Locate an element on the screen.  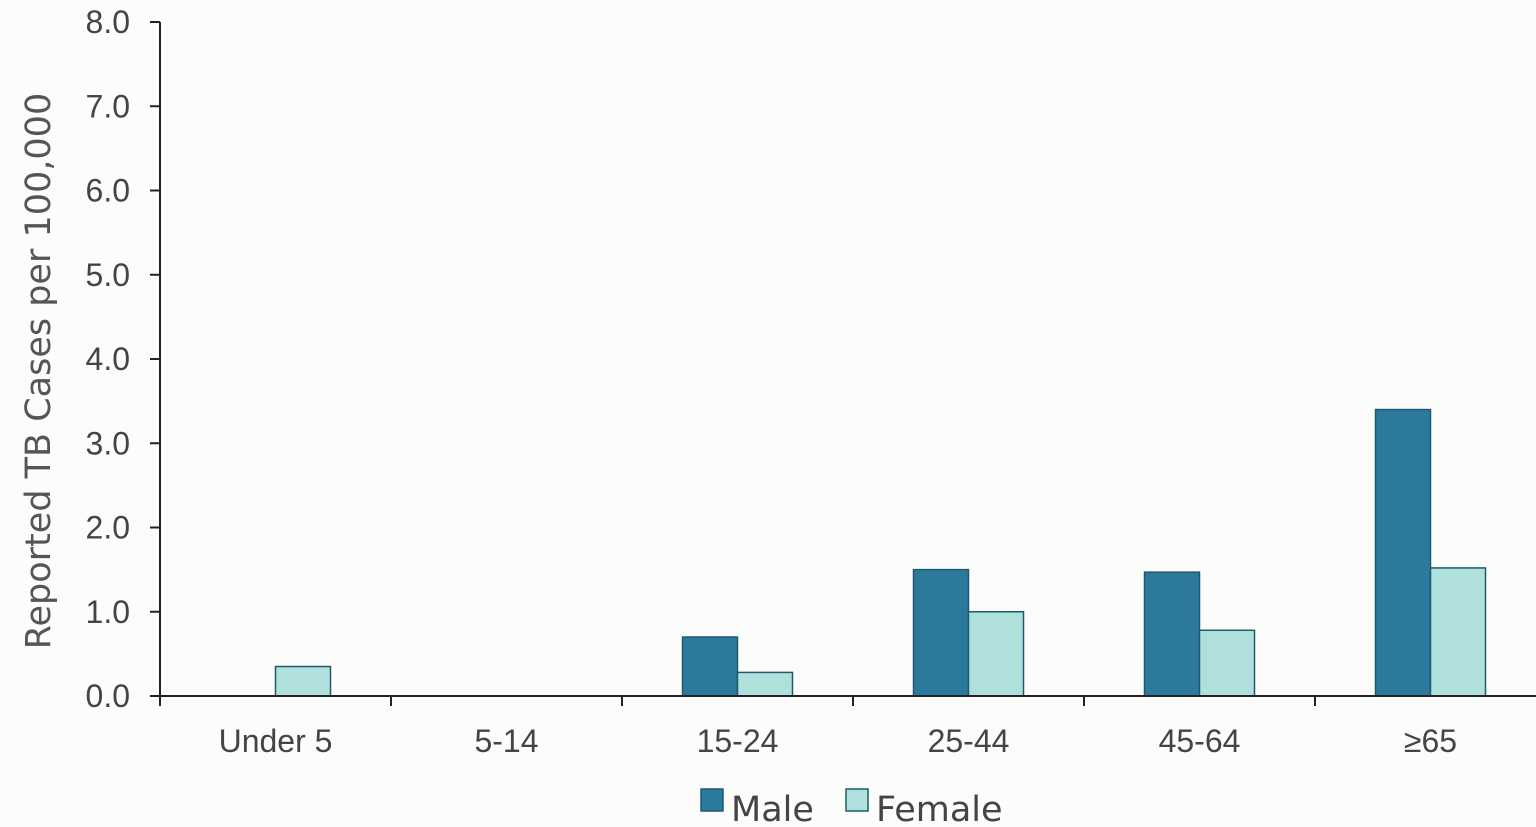
y-tick-label: 2.0 is located at coordinates (108, 528).